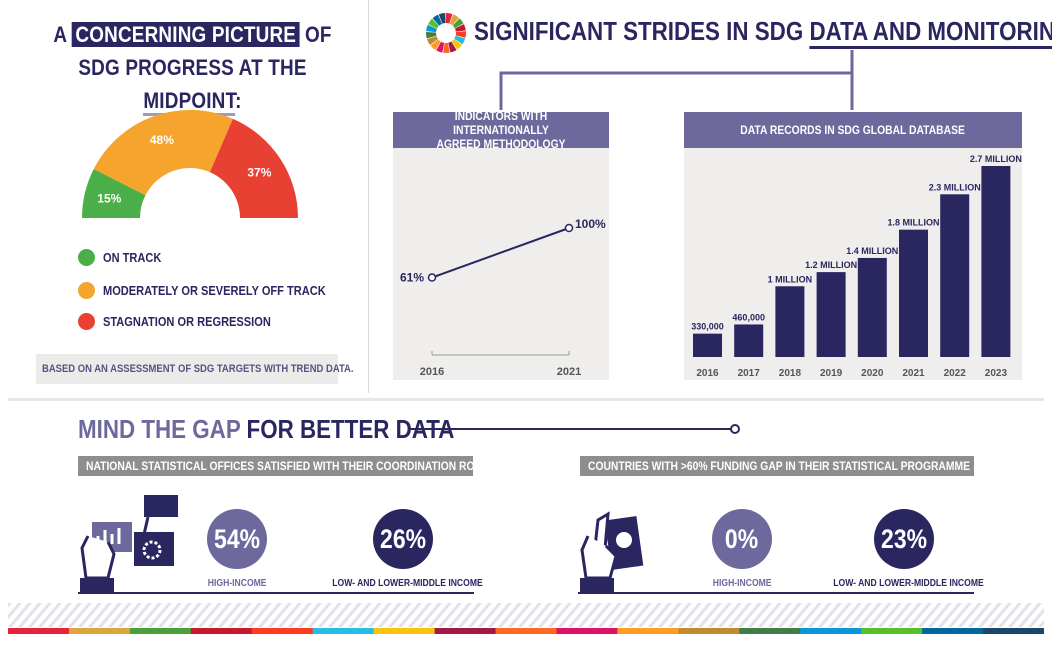 The width and height of the screenshot is (1052, 647). What do you see at coordinates (590, 224) in the screenshot?
I see `data-label-2021: 100%` at bounding box center [590, 224].